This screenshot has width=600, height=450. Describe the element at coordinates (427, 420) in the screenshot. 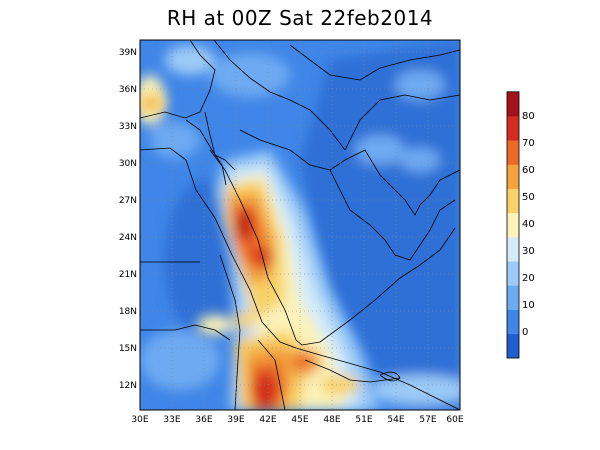

I see `lon-tick: 57E` at that location.